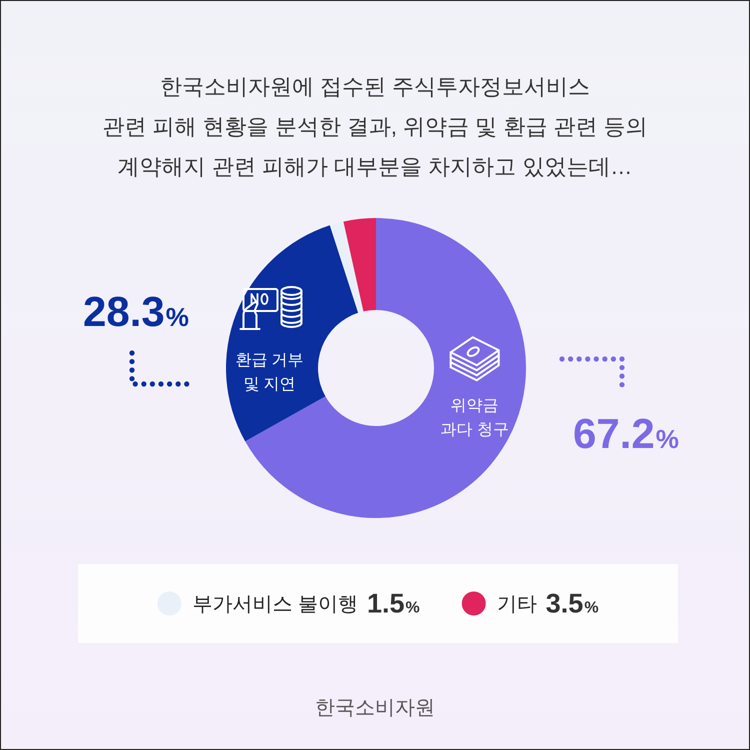 The height and width of the screenshot is (750, 750). I want to click on slice-label: 위약금 과다 청구, so click(474, 417).